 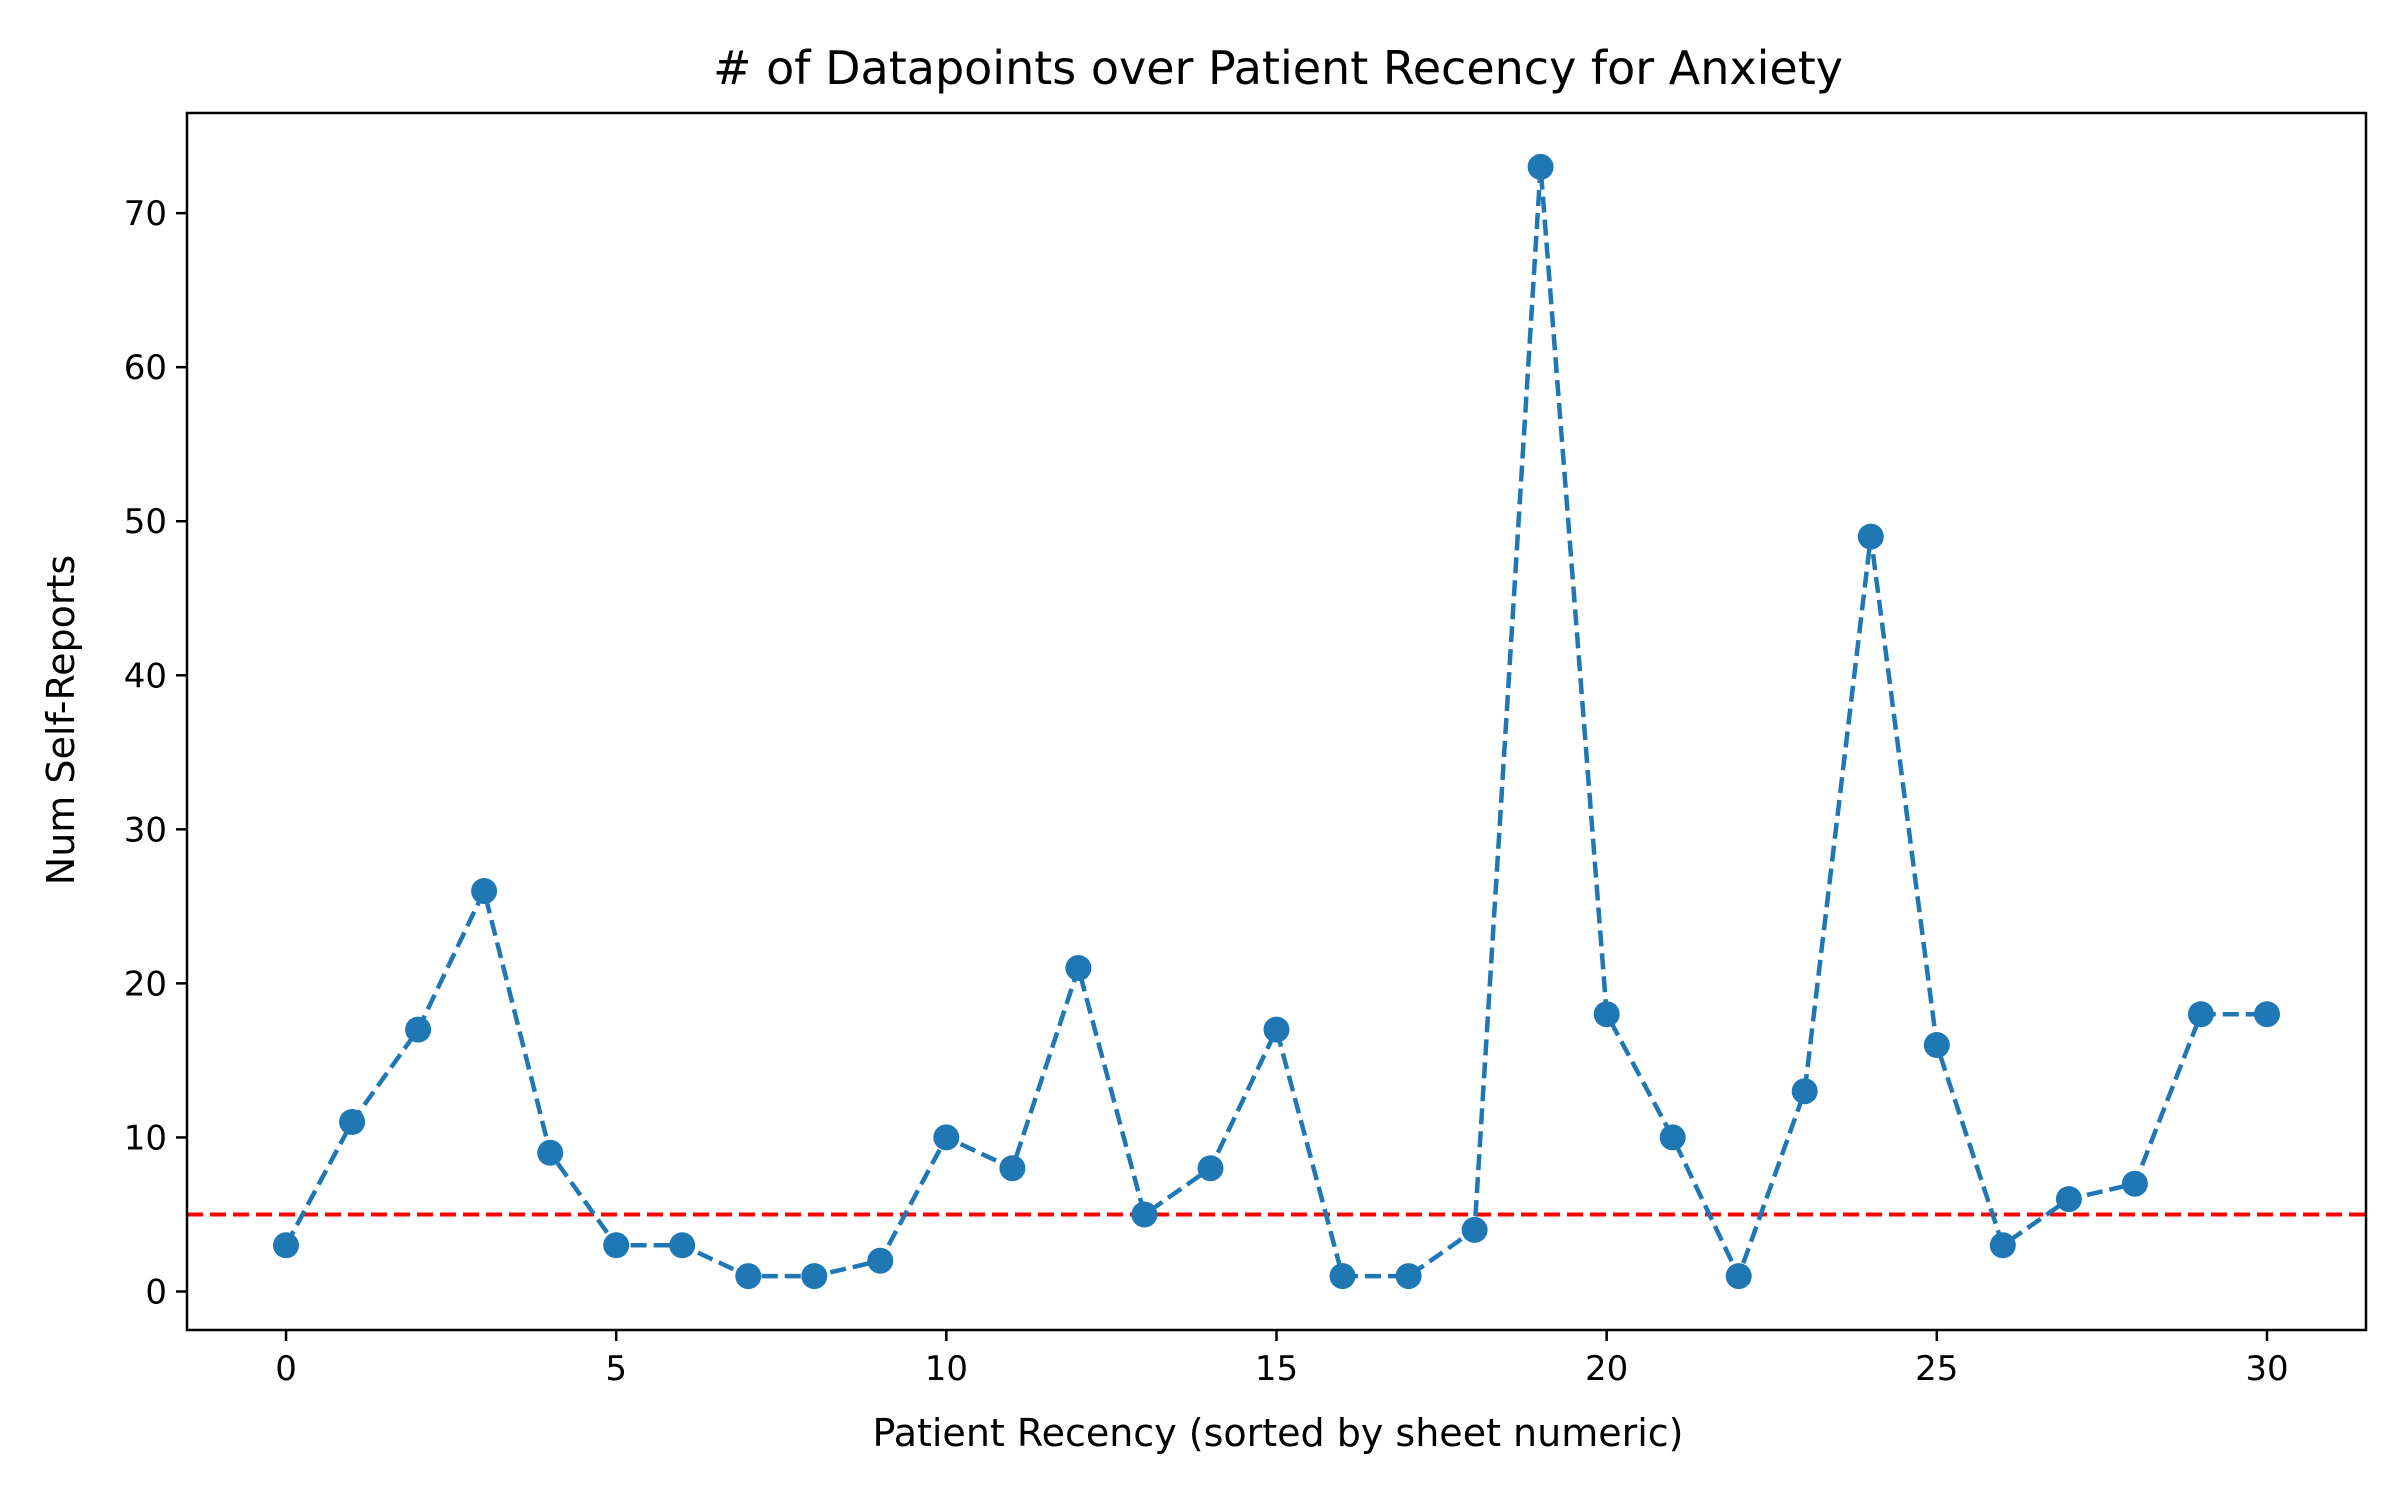 What do you see at coordinates (61, 720) in the screenshot?
I see `y-axis-label: Num Self-Reports` at bounding box center [61, 720].